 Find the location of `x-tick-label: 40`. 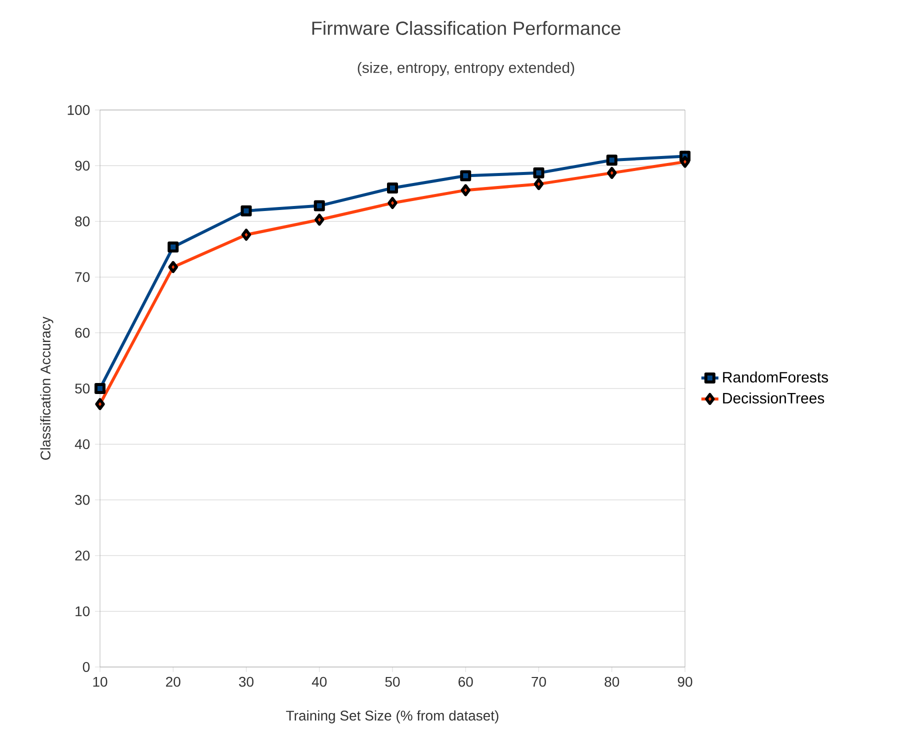

x-tick-label: 40 is located at coordinates (319, 681).